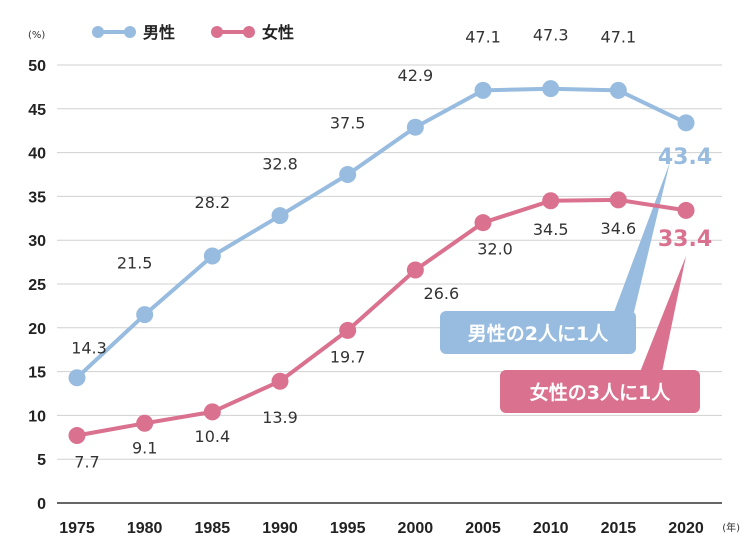  What do you see at coordinates (495, 249) in the screenshot?
I see `data-label-female: 32.0` at bounding box center [495, 249].